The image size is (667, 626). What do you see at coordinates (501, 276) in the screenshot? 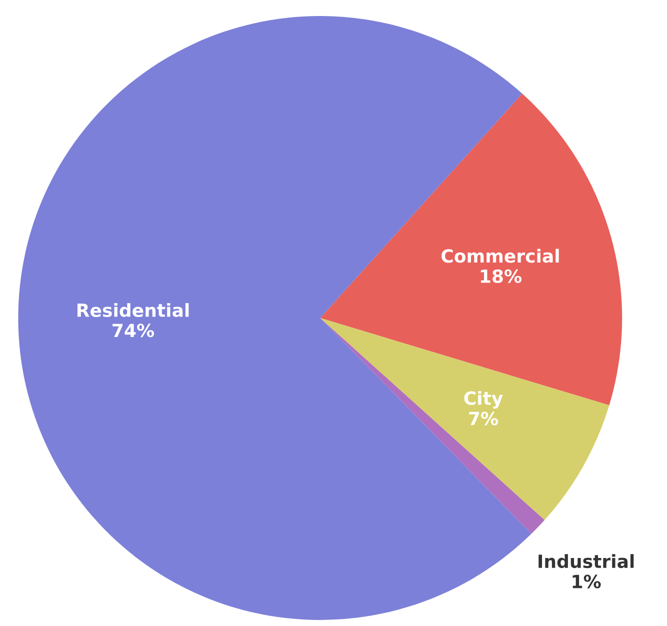
I see `data-label: 18%` at bounding box center [501, 276].